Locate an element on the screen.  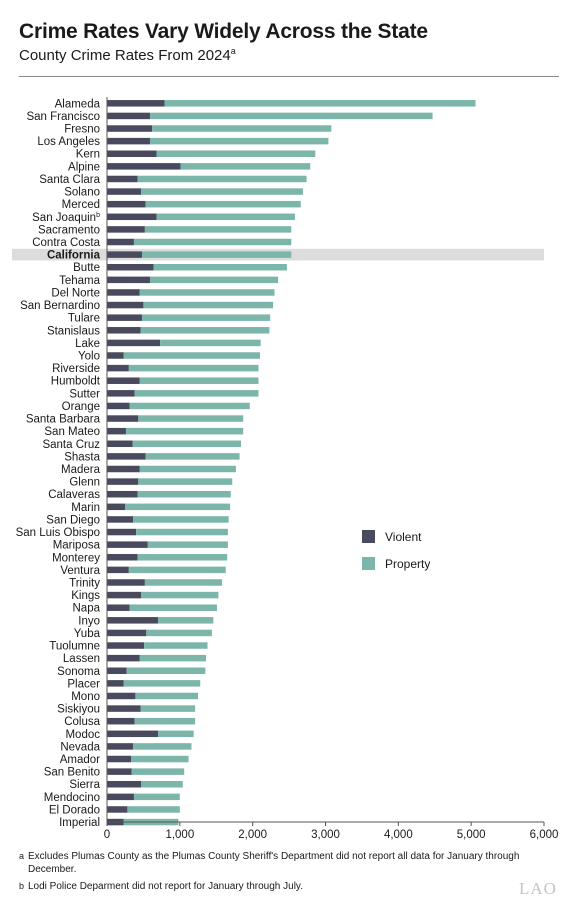
category-label: Los Angeles is located at coordinates (68, 142).